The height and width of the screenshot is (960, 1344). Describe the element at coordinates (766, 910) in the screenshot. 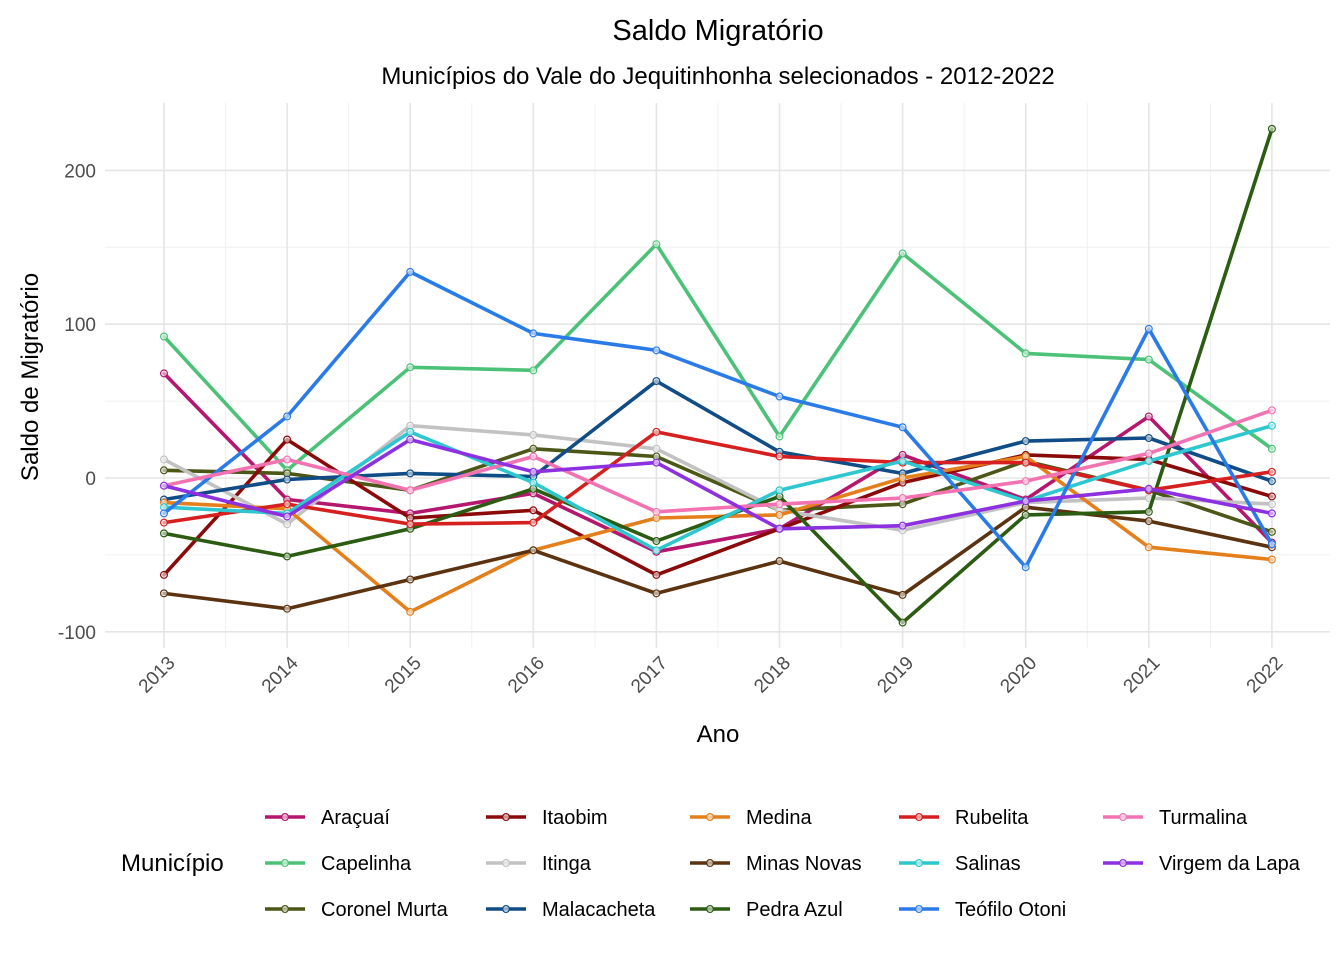

I see `legend-item: Pedra Azul` at that location.